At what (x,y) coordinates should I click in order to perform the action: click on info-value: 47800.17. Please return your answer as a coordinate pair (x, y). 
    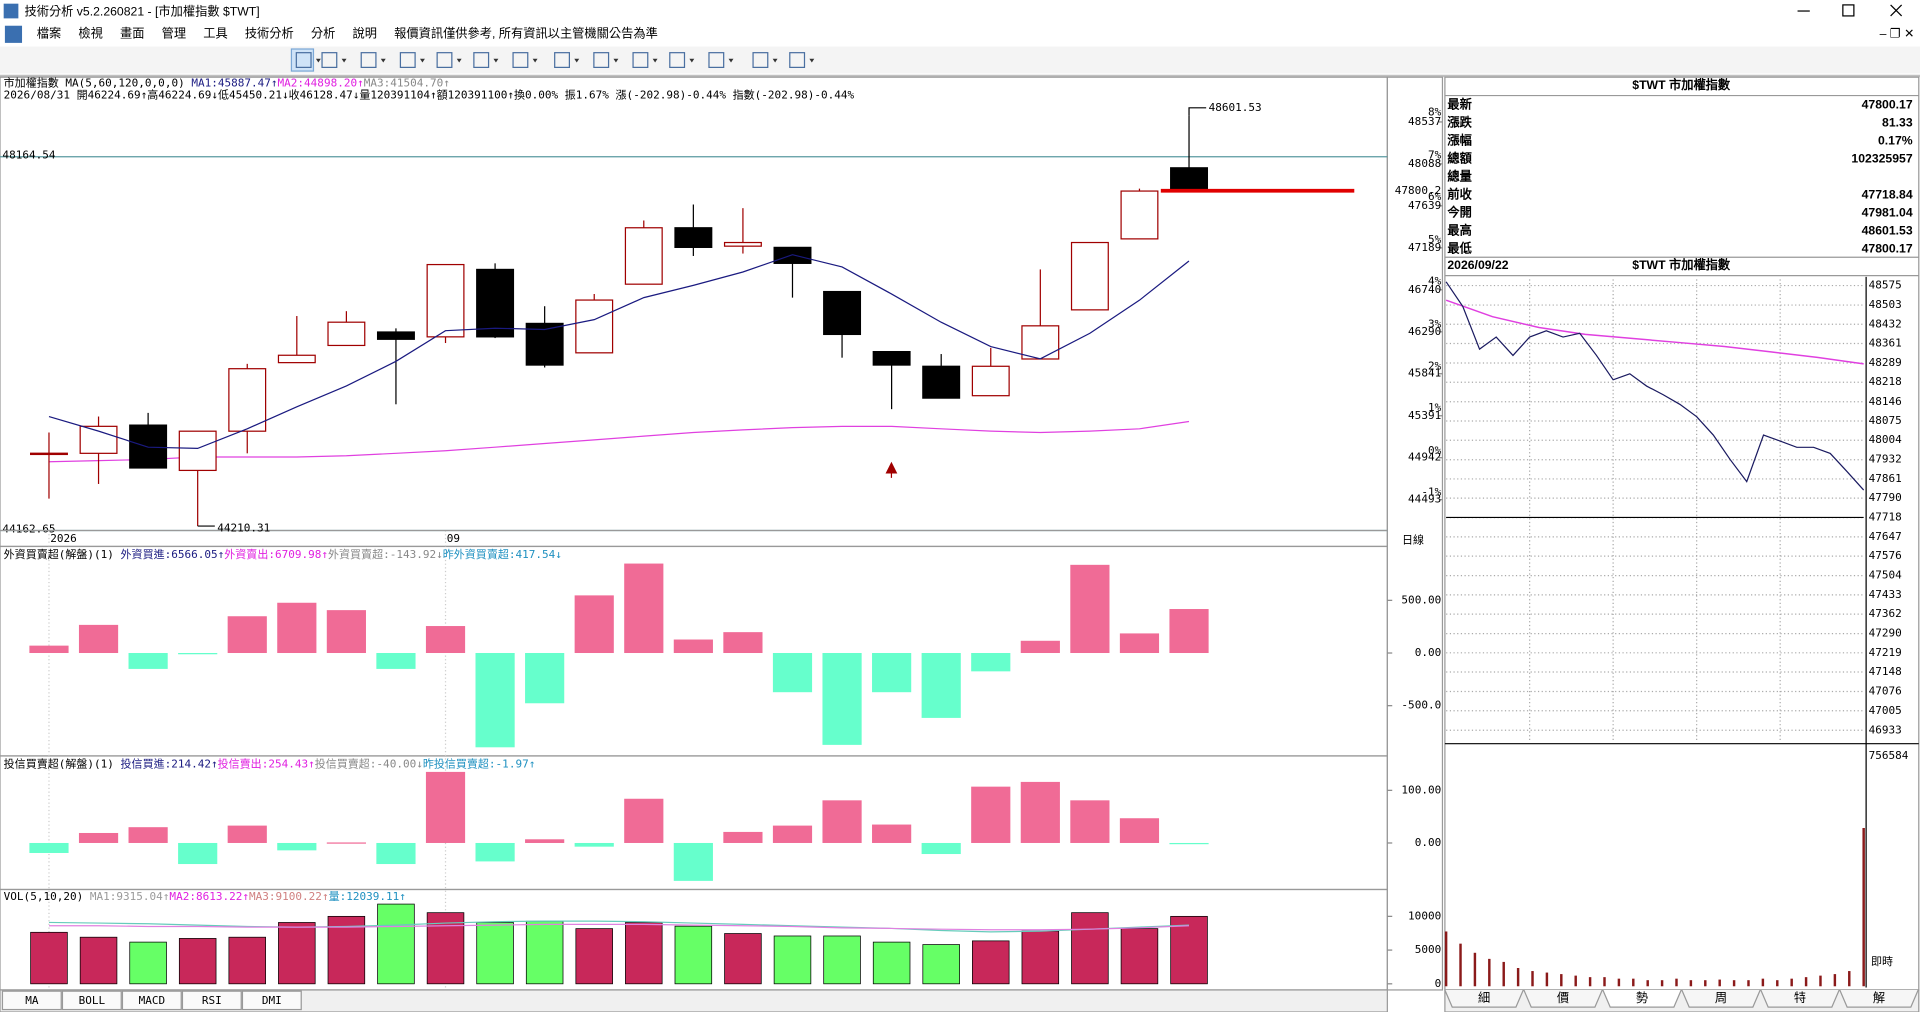
    Looking at the image, I should click on (1887, 105).